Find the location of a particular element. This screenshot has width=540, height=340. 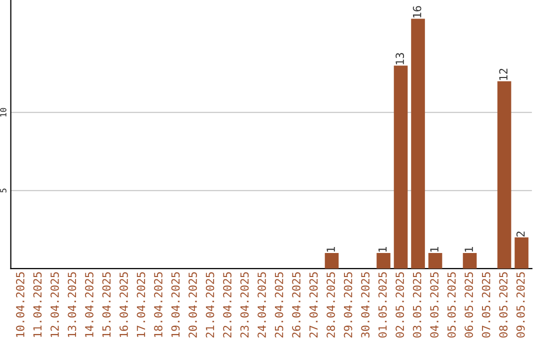

x-tick-label: 07.05.2025 is located at coordinates (486, 305).